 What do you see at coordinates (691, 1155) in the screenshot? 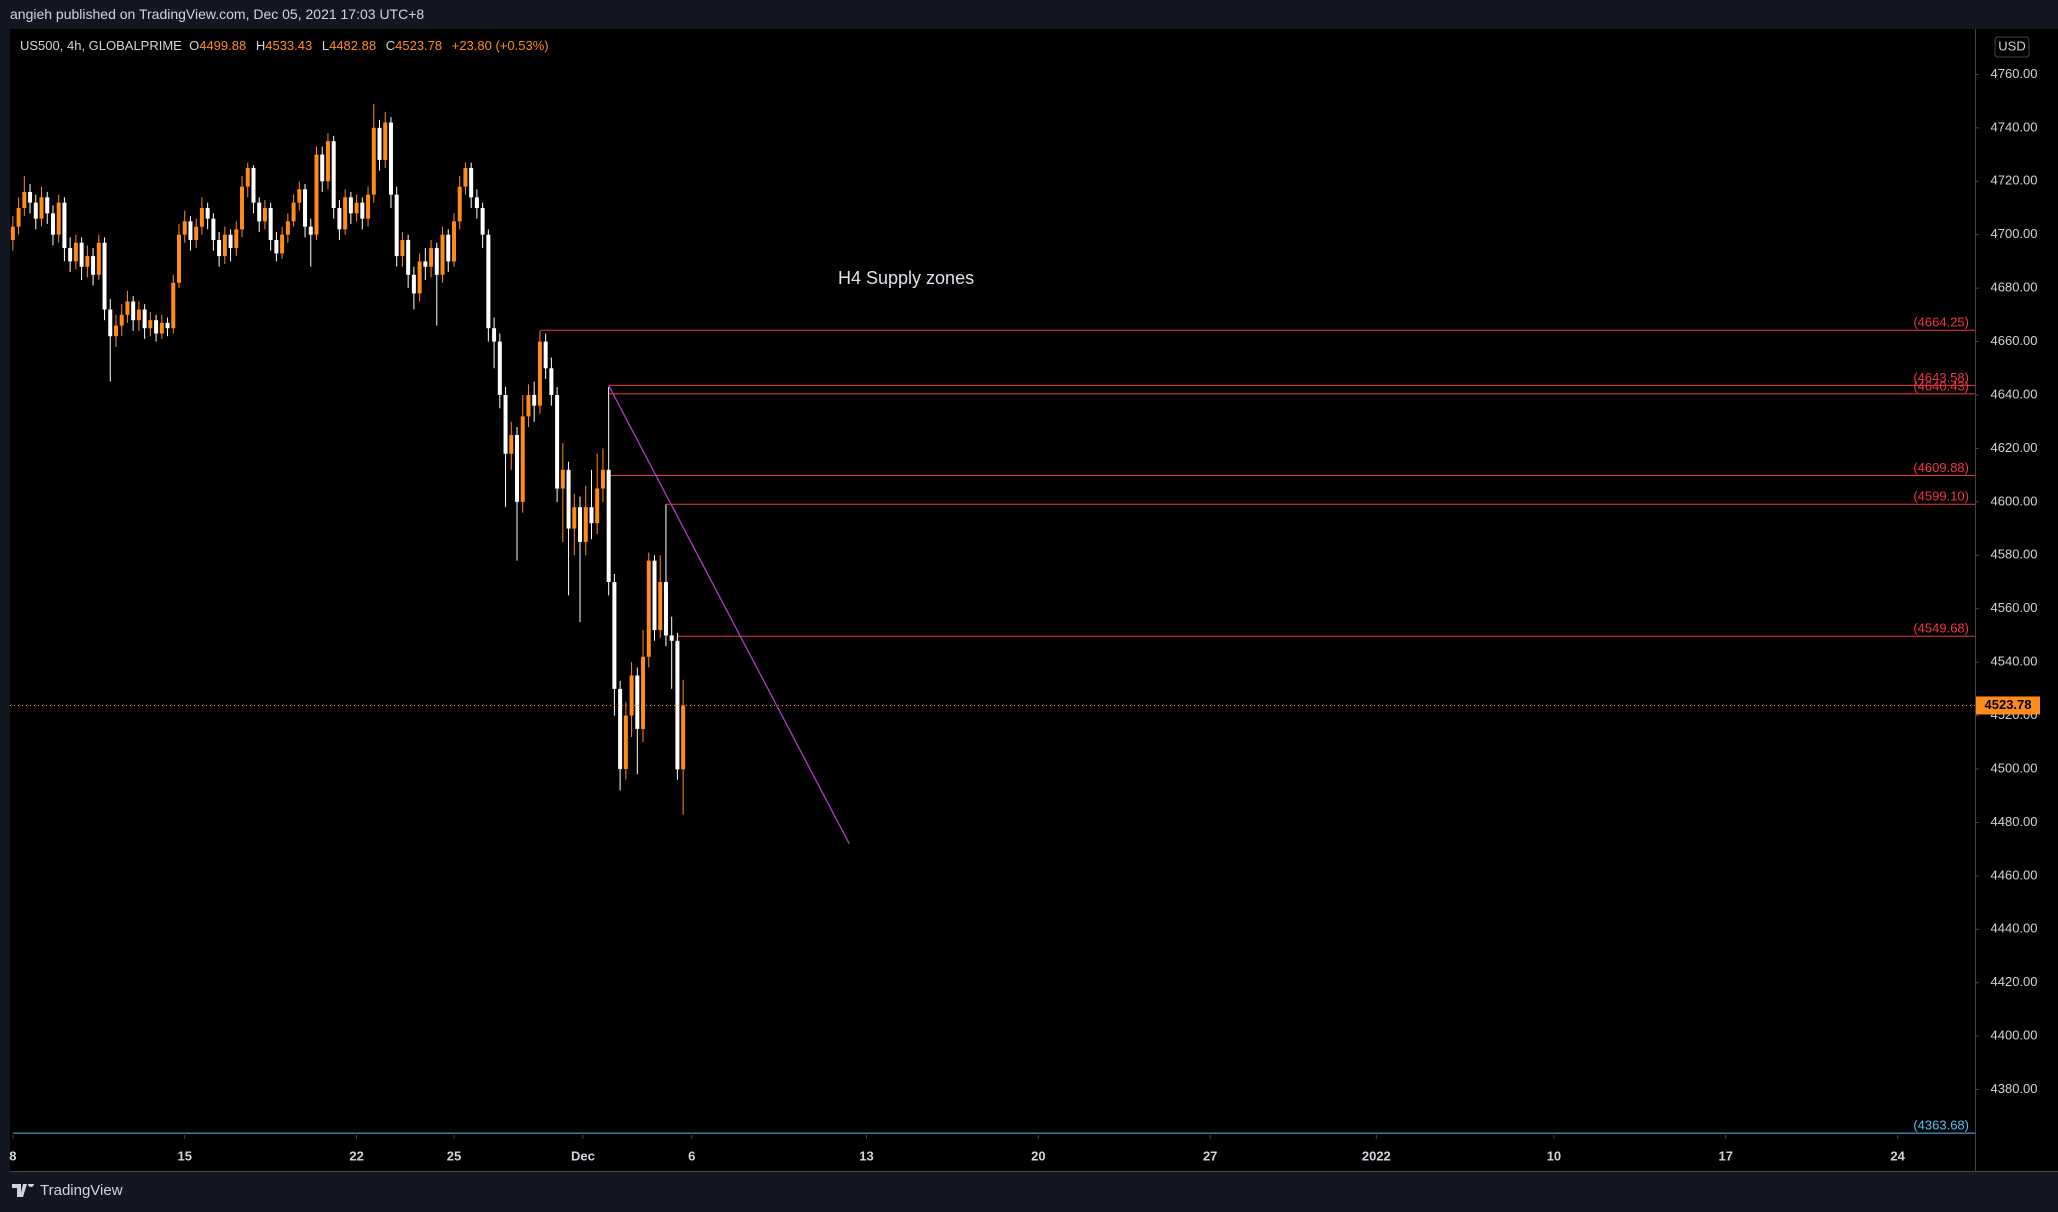
I see `x-tick-label: 6` at bounding box center [691, 1155].